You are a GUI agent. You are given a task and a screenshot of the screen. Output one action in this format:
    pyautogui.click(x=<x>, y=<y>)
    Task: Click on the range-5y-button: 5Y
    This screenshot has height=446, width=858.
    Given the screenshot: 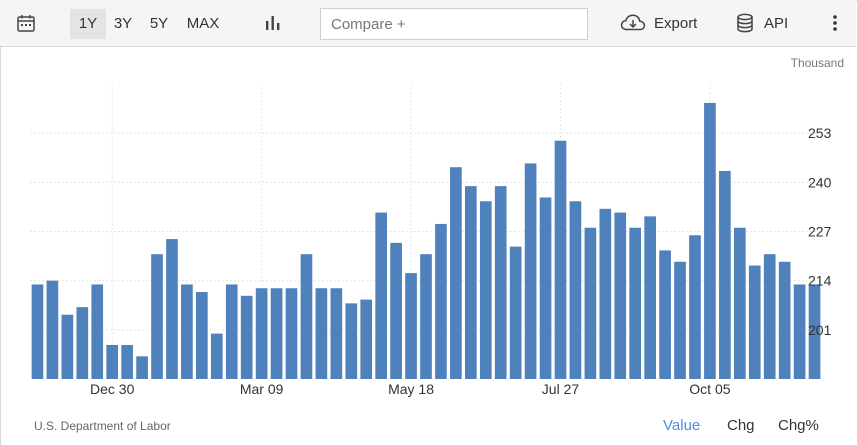 What is the action you would take?
    pyautogui.click(x=159, y=23)
    